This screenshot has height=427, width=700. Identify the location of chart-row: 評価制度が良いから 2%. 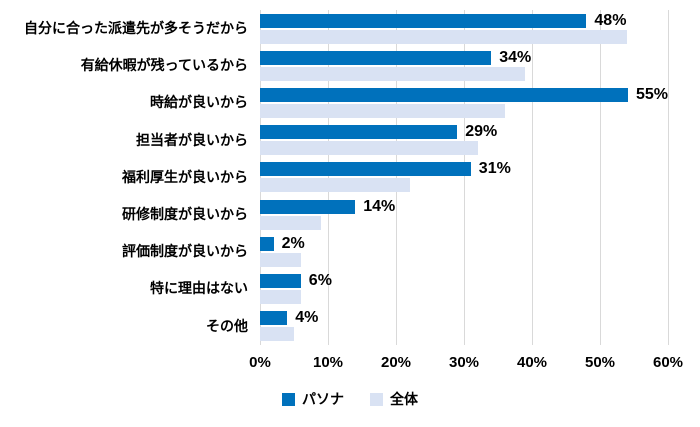
(334, 251).